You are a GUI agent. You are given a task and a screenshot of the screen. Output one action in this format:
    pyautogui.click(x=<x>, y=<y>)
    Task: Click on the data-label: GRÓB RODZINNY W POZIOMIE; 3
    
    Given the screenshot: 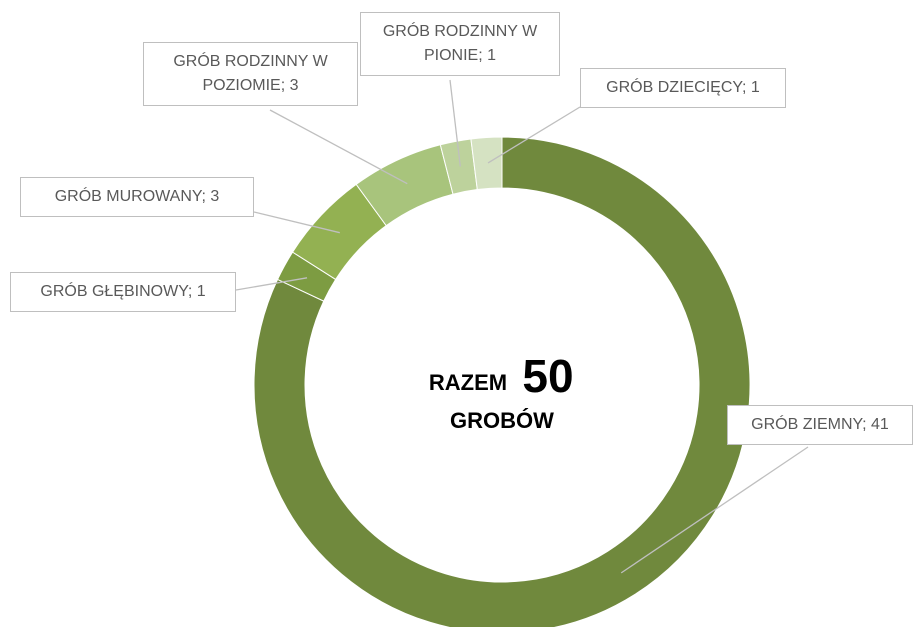 What is the action you would take?
    pyautogui.click(x=250, y=74)
    